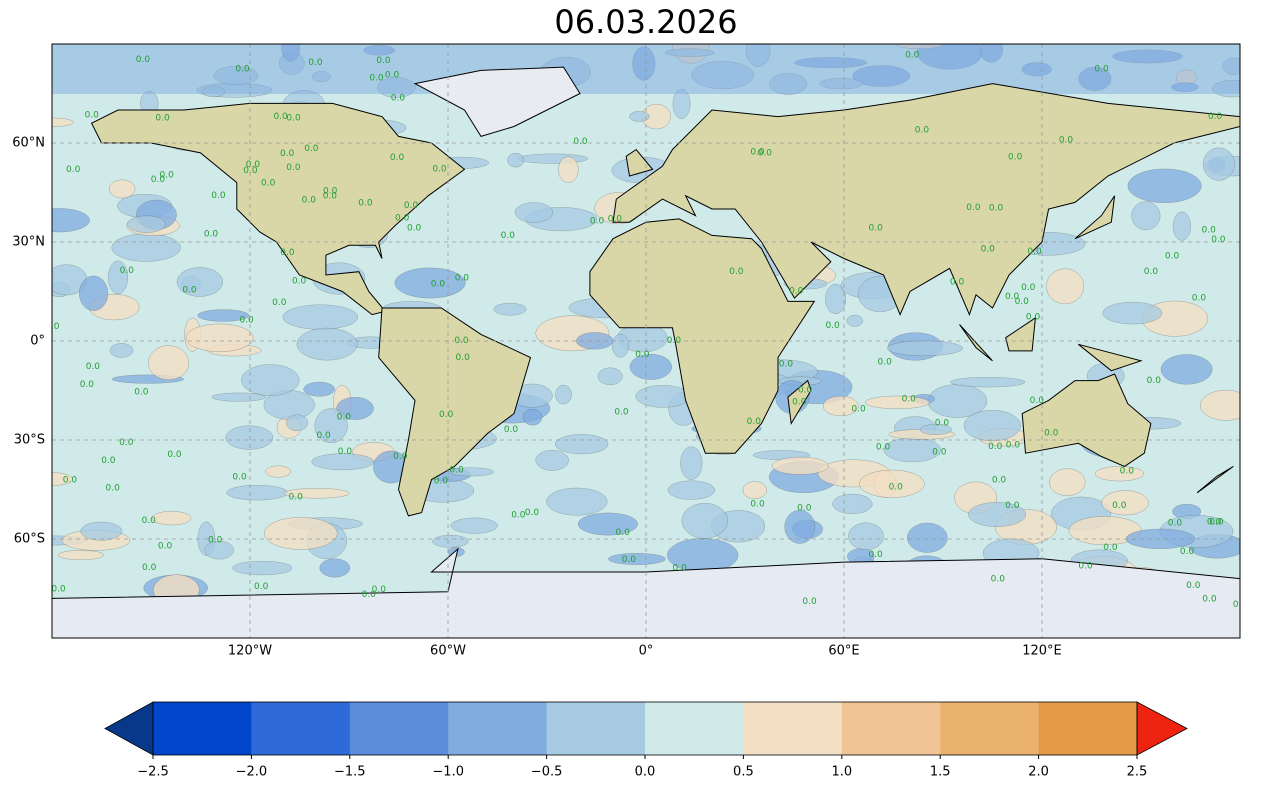 This screenshot has width=1266, height=790. I want to click on colorbar-tick-label: −1.0, so click(448, 772).